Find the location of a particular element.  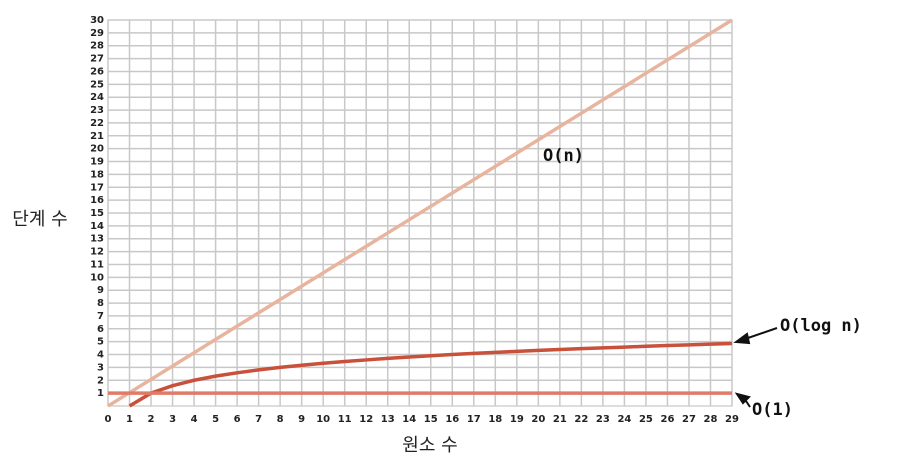

y-tick-label: 15 is located at coordinates (97, 213).